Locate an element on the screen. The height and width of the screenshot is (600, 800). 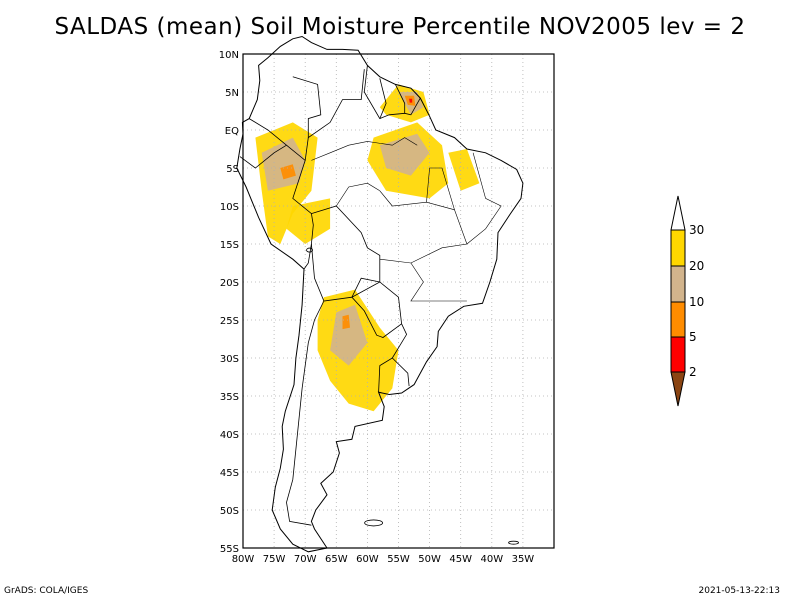
lat-tick-label: 30S is located at coordinates (229, 359).